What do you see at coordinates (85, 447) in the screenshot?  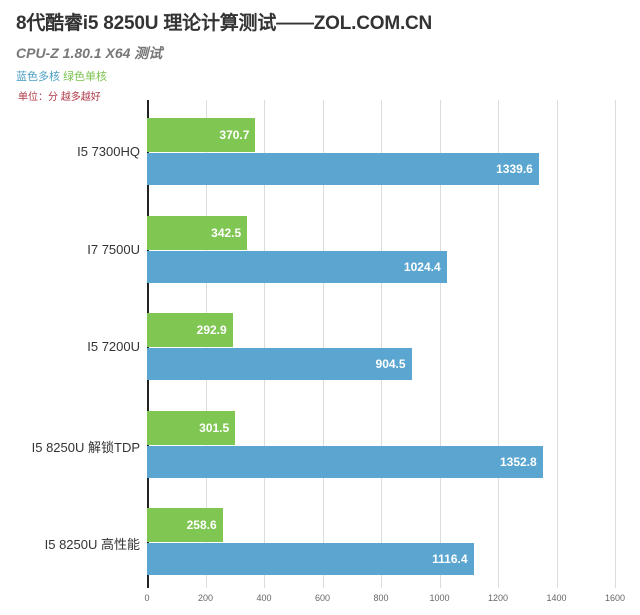 I see `category-label: I5 8250U 解锁TDP` at bounding box center [85, 447].